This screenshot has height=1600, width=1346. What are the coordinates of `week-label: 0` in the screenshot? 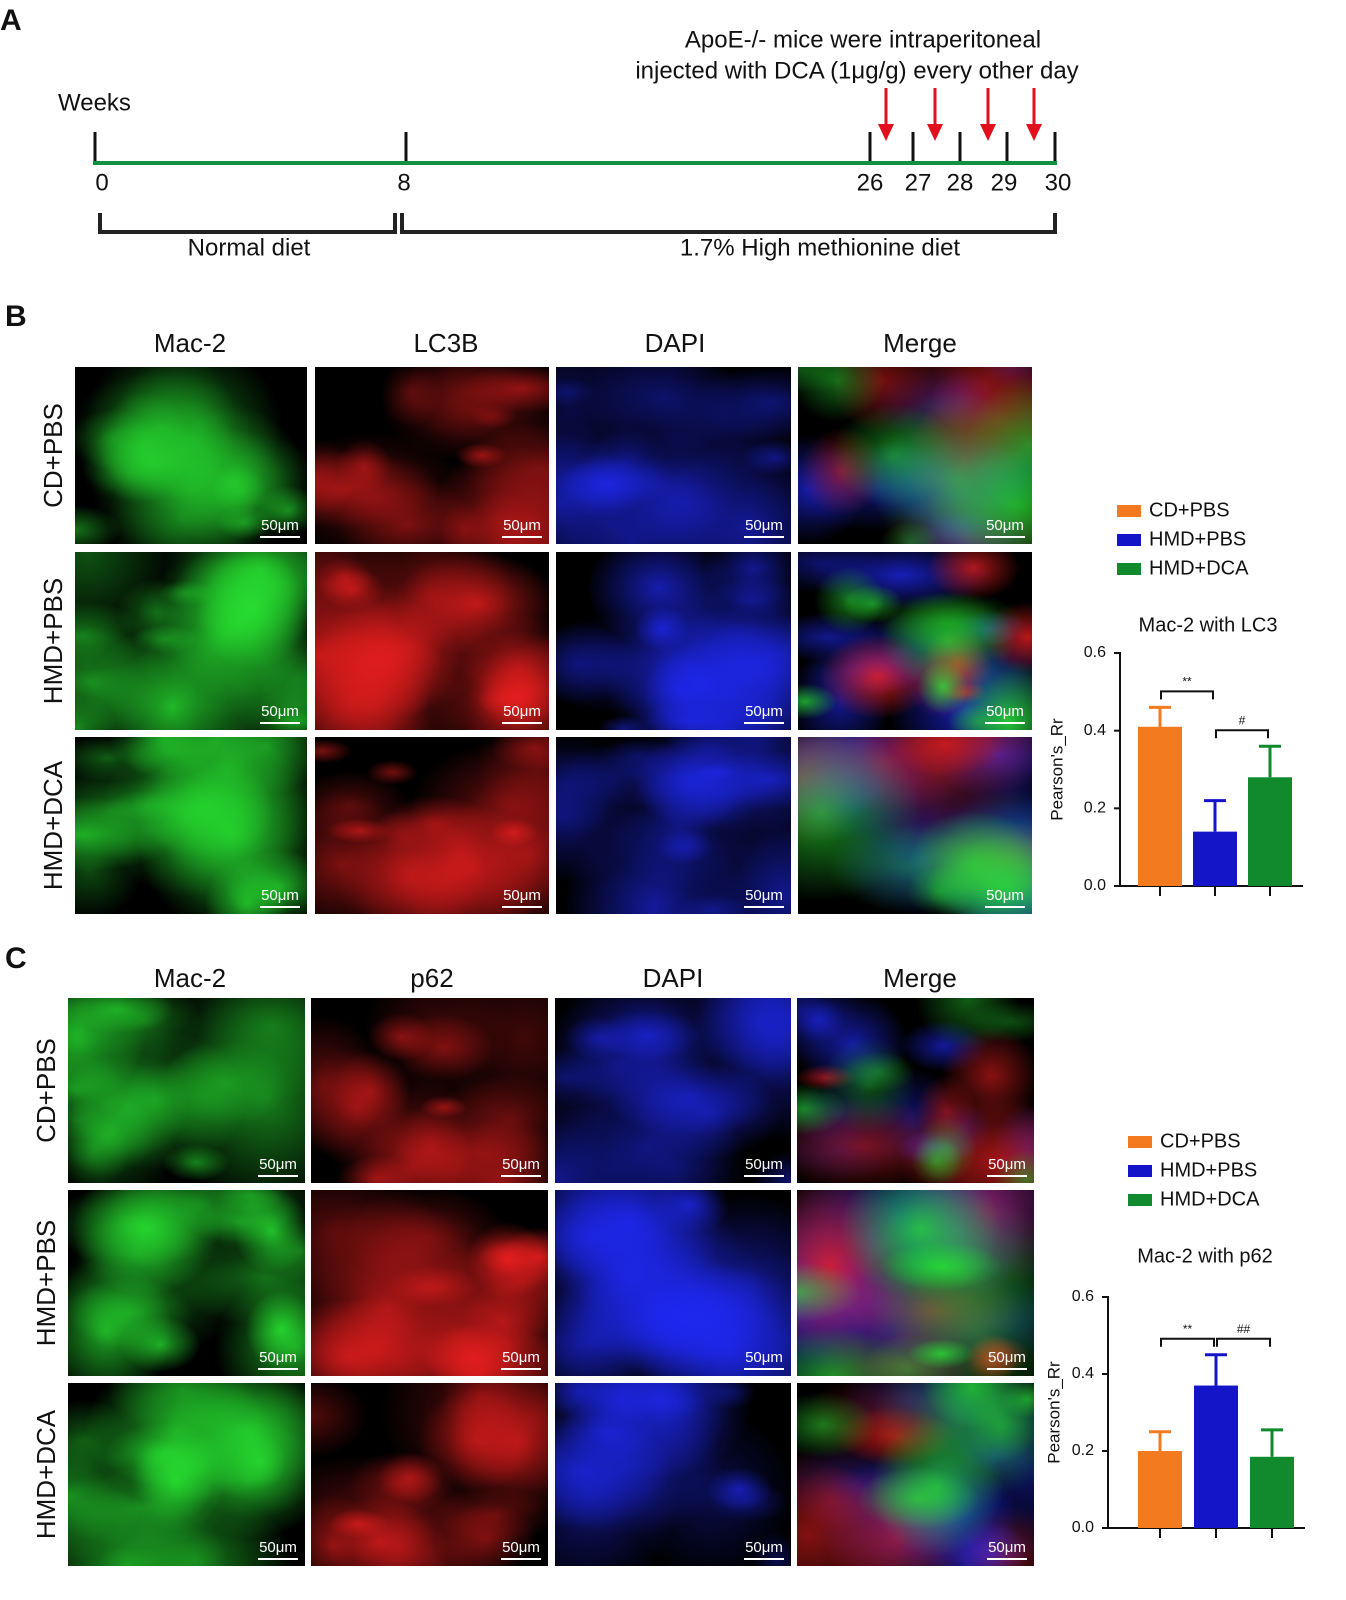 It's located at (101, 182).